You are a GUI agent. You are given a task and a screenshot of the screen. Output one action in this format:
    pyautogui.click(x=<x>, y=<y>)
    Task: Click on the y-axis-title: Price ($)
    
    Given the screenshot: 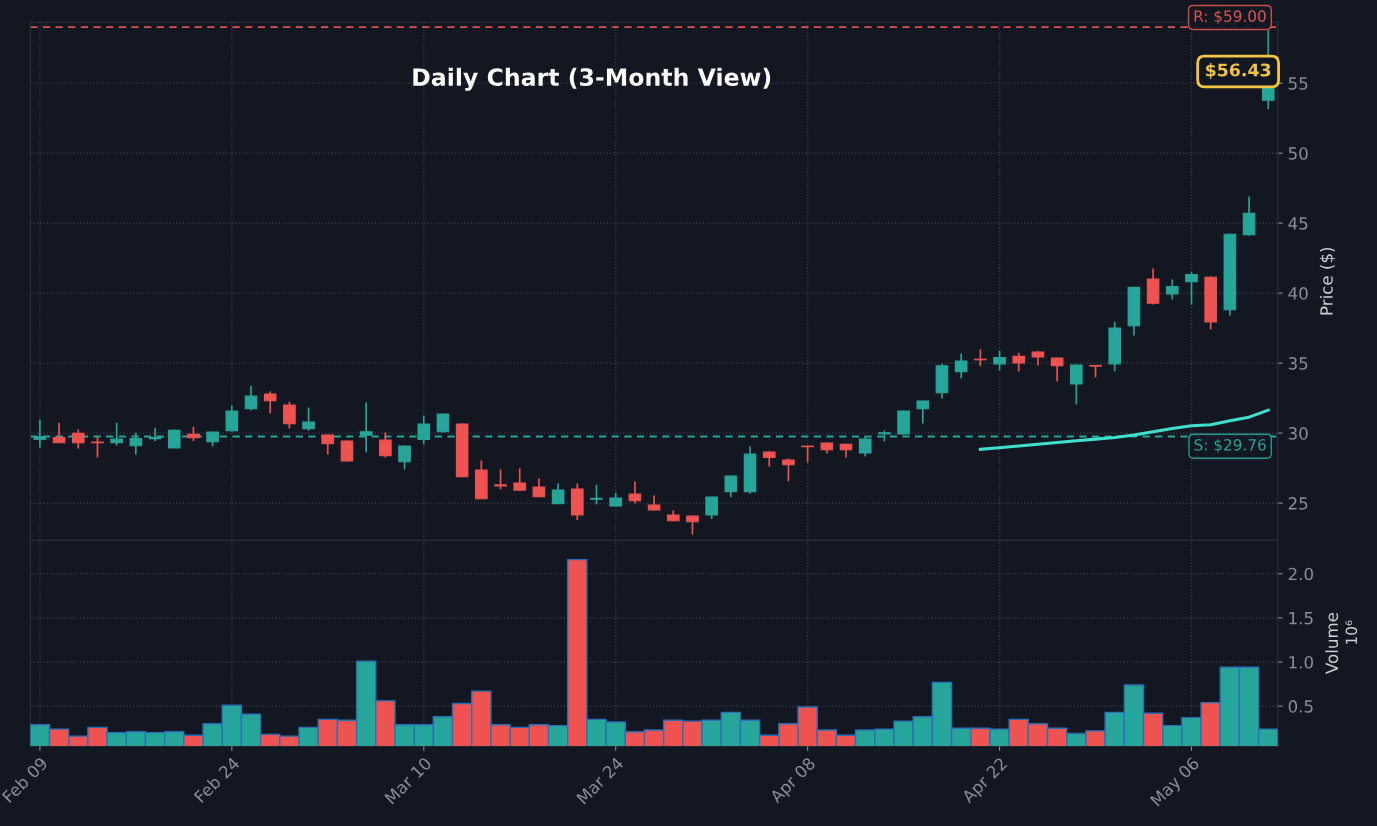 What is the action you would take?
    pyautogui.click(x=1327, y=281)
    